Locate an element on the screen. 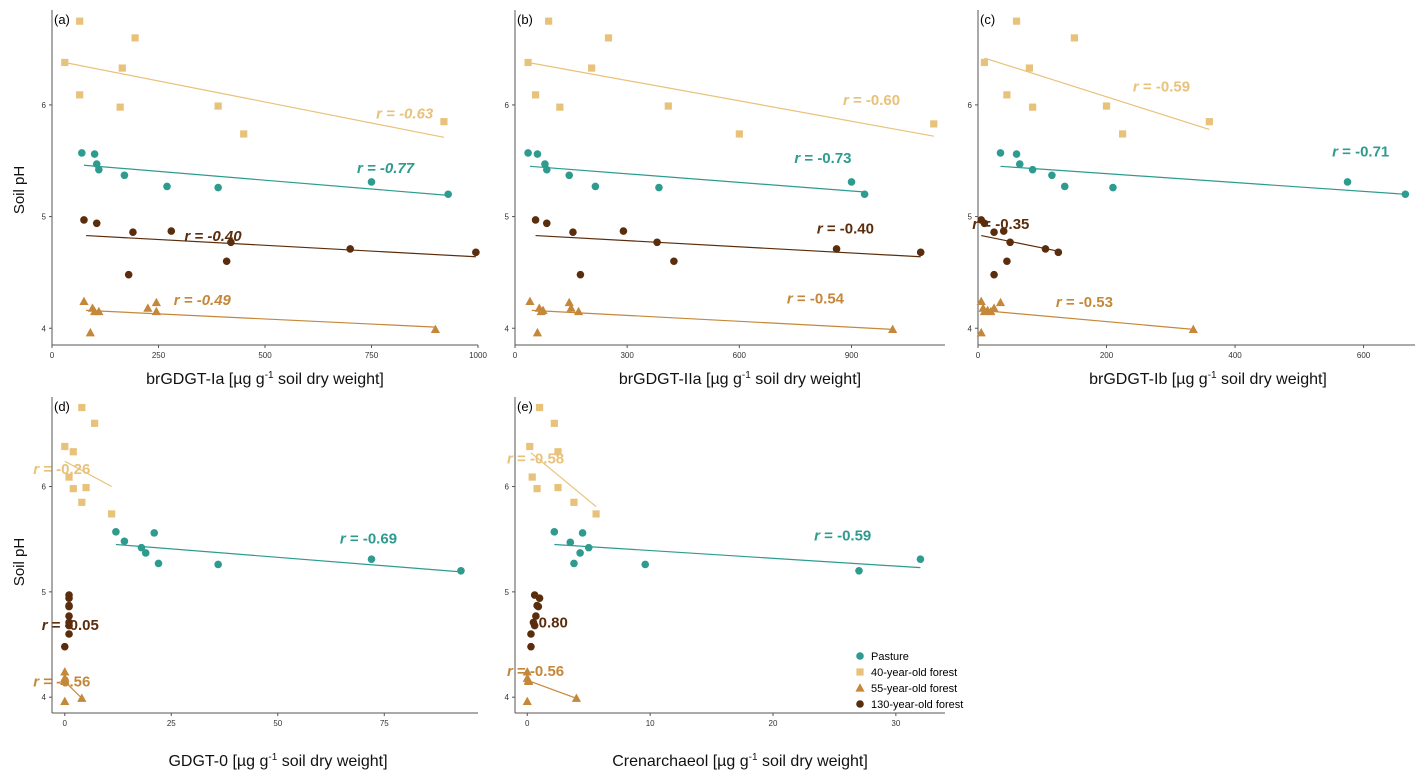 The height and width of the screenshot is (771, 1424). series-55-year-old-forest: r = -0.54 is located at coordinates (711, 314).